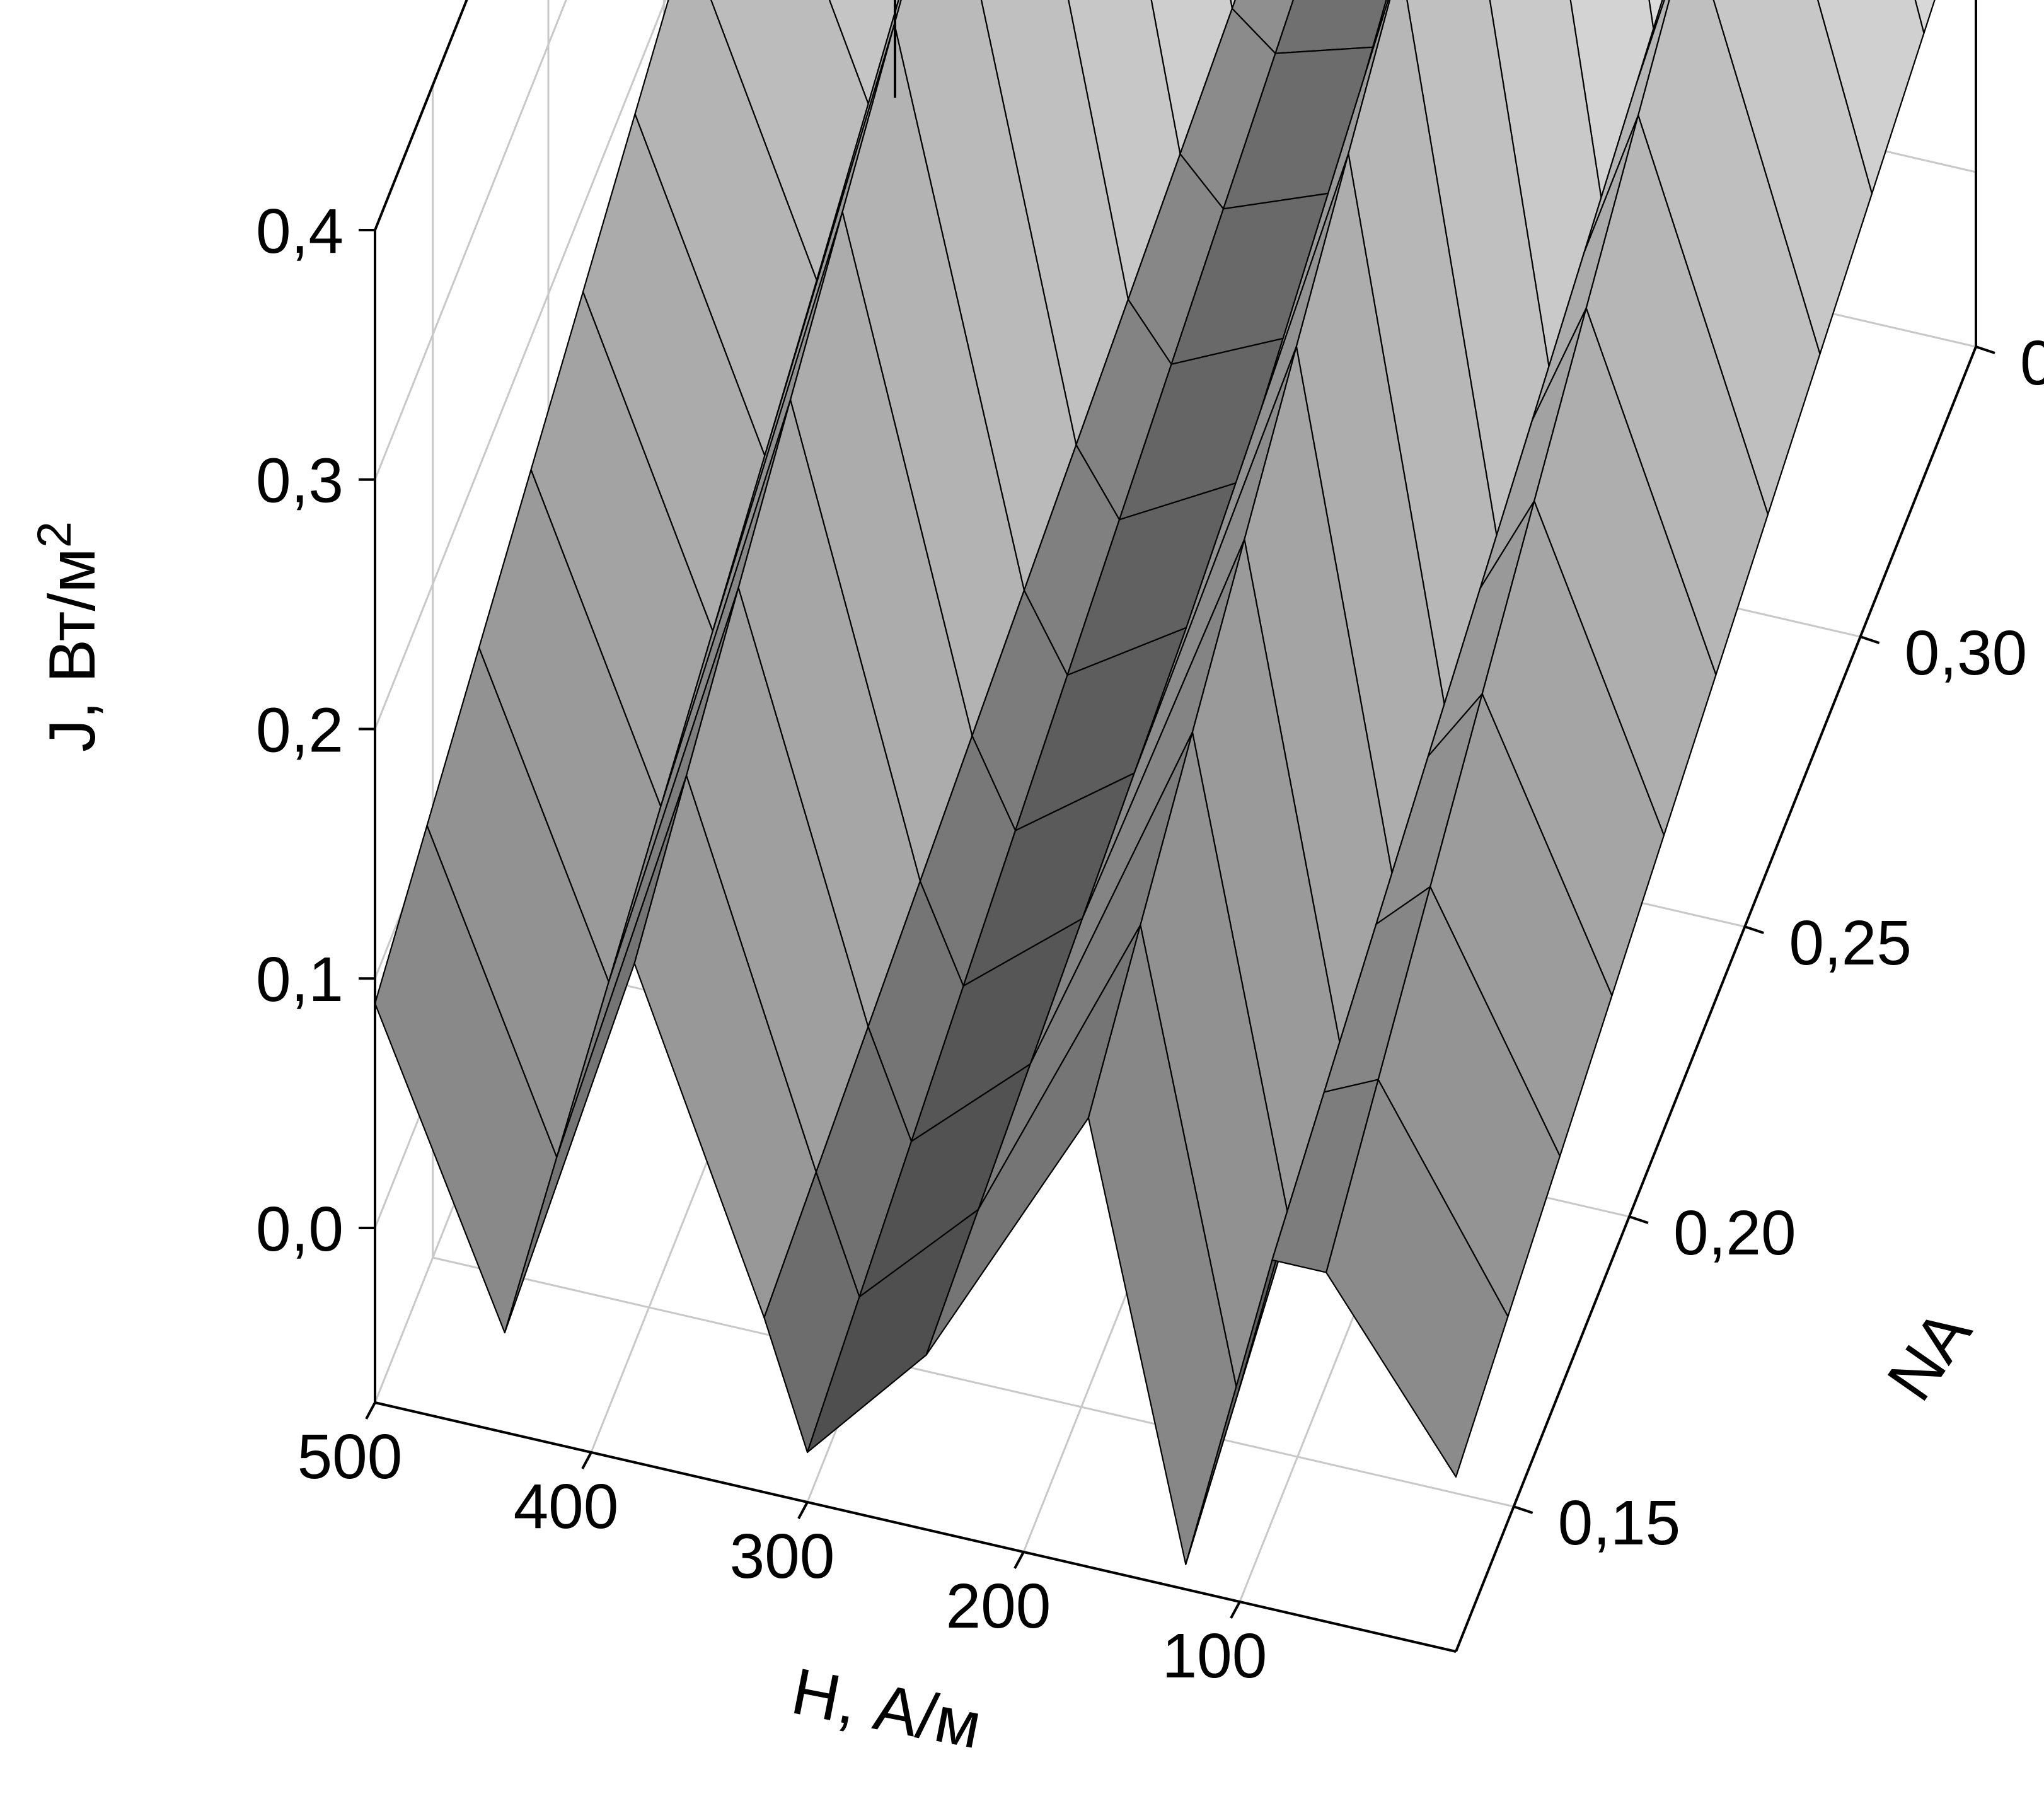 The width and height of the screenshot is (2044, 1806). What do you see at coordinates (1929, 1355) in the screenshot?
I see `y-axis-title: NA` at bounding box center [1929, 1355].